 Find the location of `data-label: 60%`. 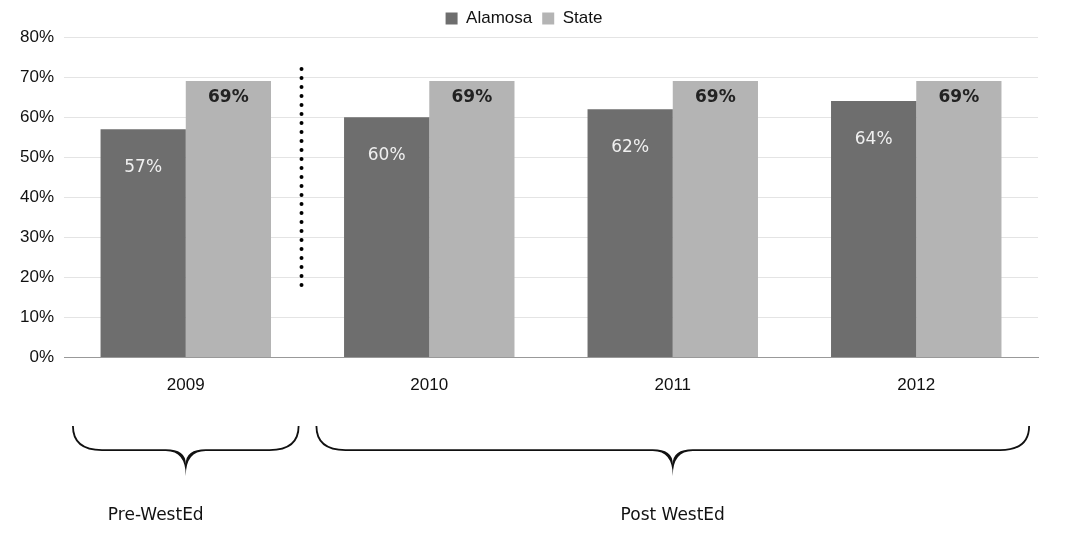

data-label: 60% is located at coordinates (386, 154).